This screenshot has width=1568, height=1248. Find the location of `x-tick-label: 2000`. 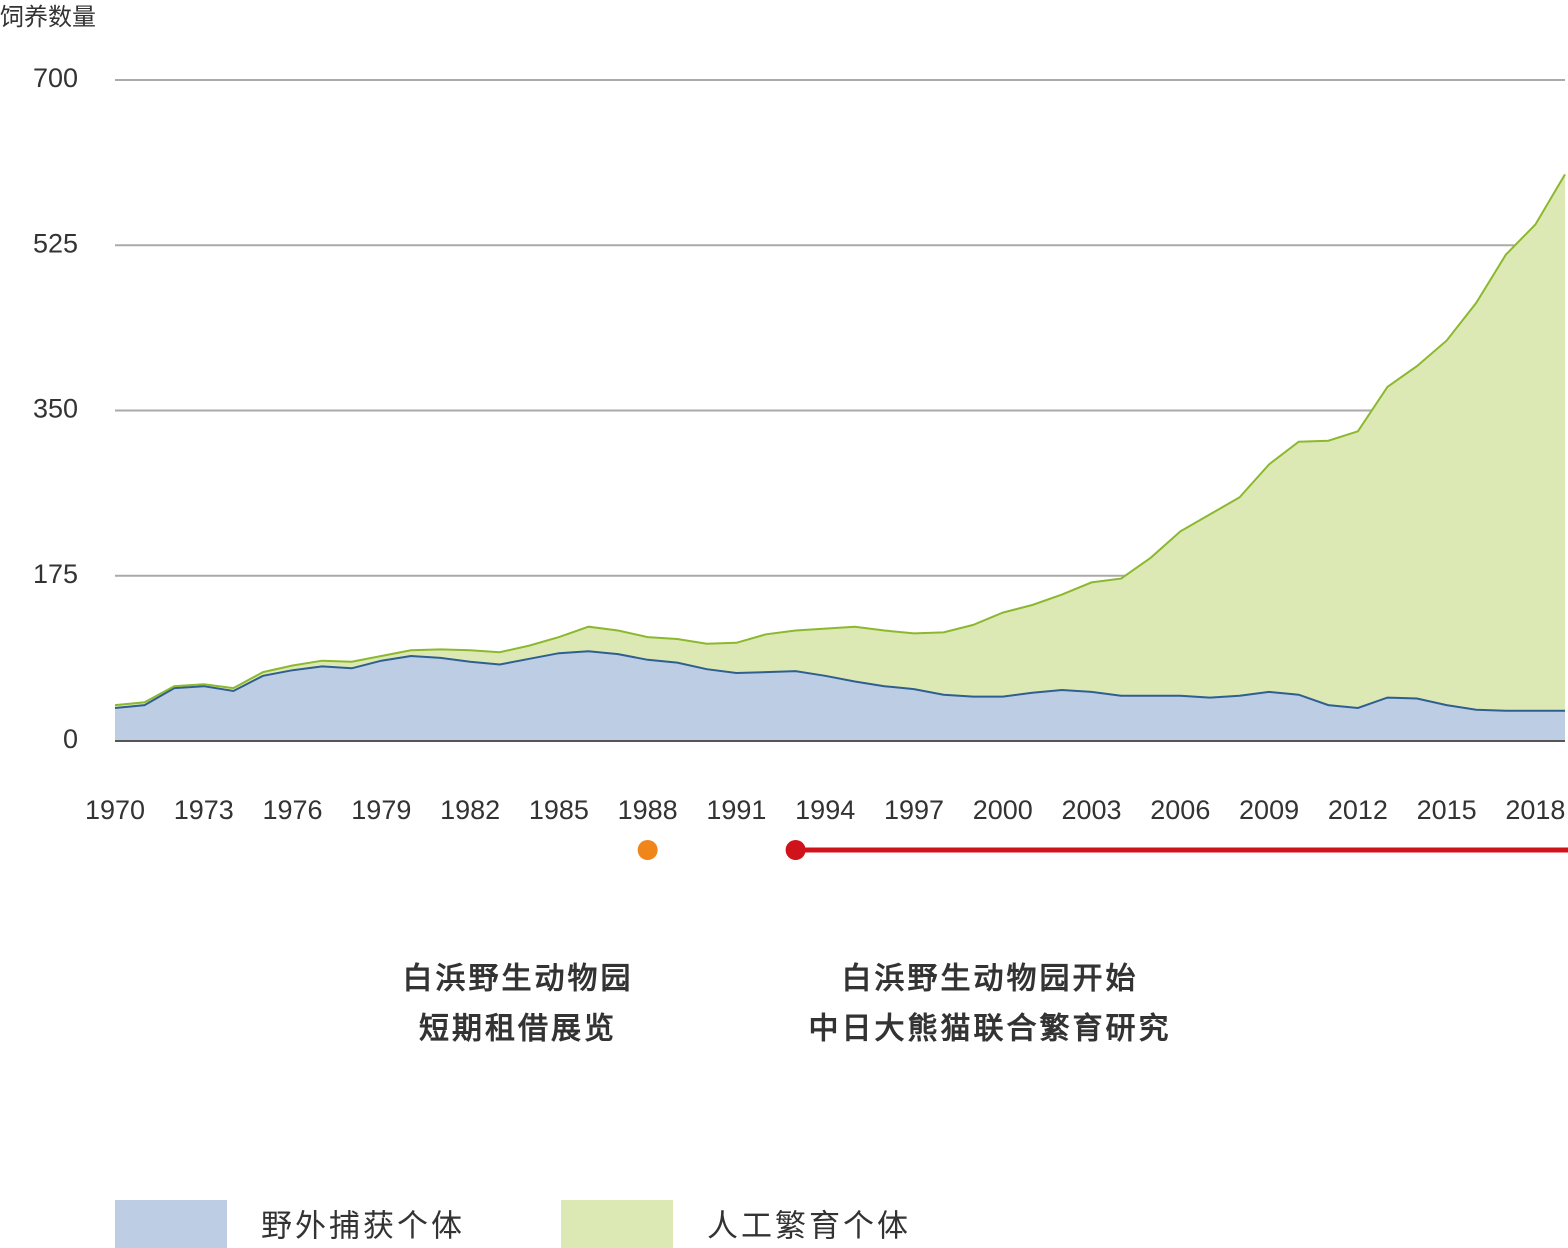

x-tick-label: 2000 is located at coordinates (1003, 810).